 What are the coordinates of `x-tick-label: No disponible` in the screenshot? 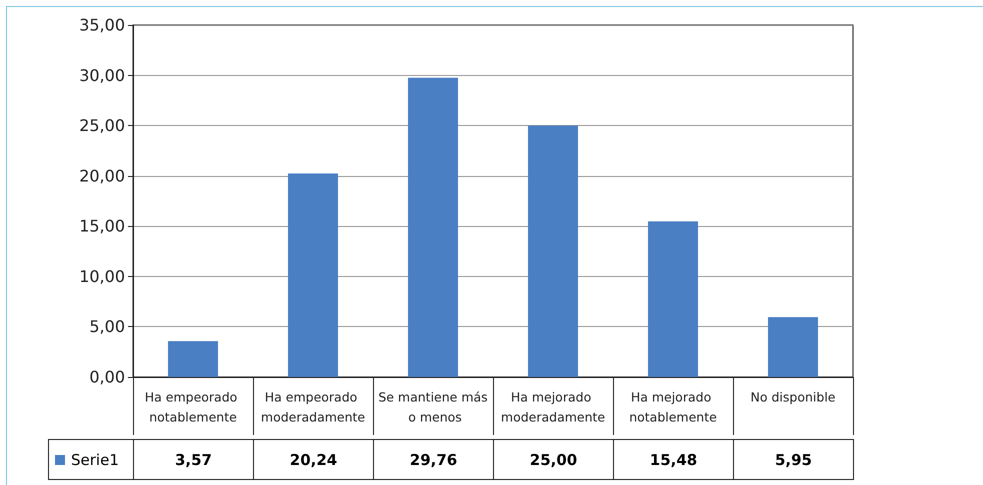 It's located at (793, 397).